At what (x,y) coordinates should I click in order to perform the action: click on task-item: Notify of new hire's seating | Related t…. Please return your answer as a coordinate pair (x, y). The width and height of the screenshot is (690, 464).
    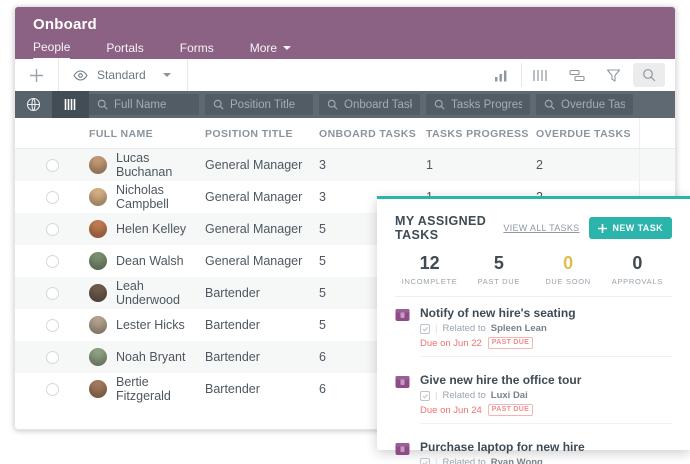
    Looking at the image, I should click on (533, 330).